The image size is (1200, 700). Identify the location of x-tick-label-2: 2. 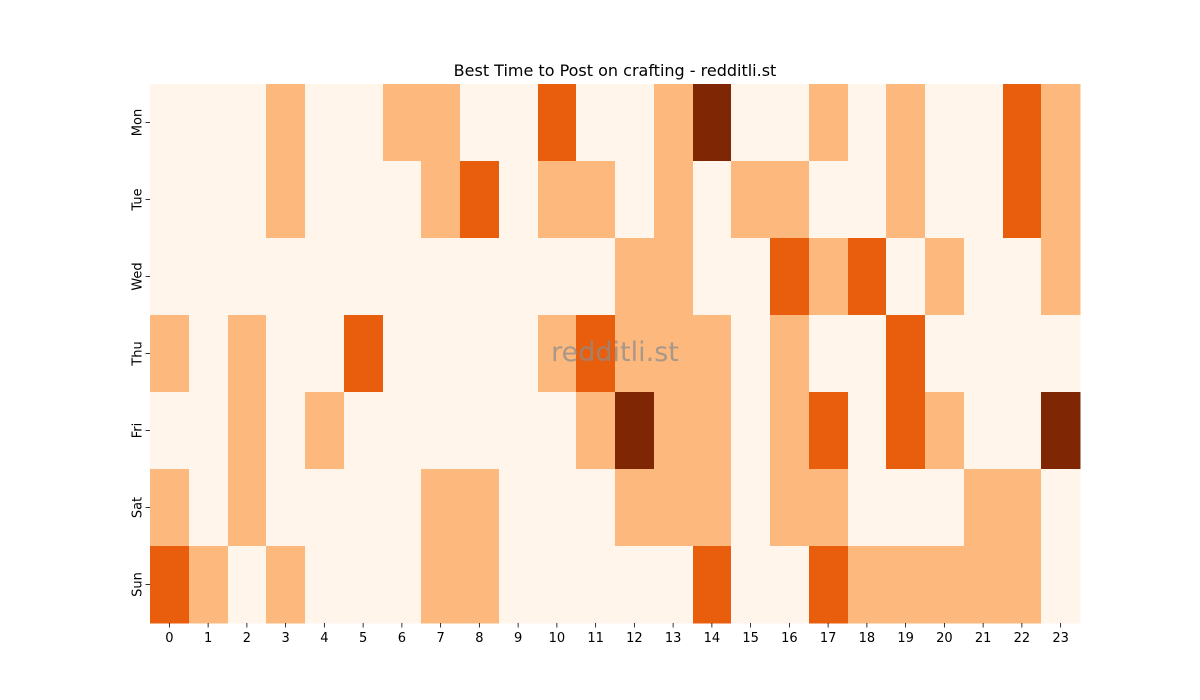
(247, 638).